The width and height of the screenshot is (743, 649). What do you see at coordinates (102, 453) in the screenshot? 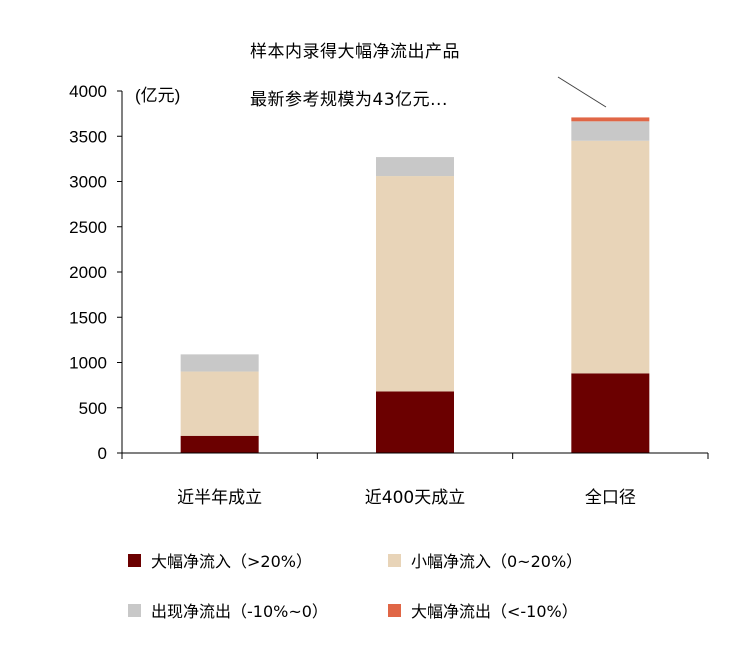
I see `y-tick-label: 0` at bounding box center [102, 453].